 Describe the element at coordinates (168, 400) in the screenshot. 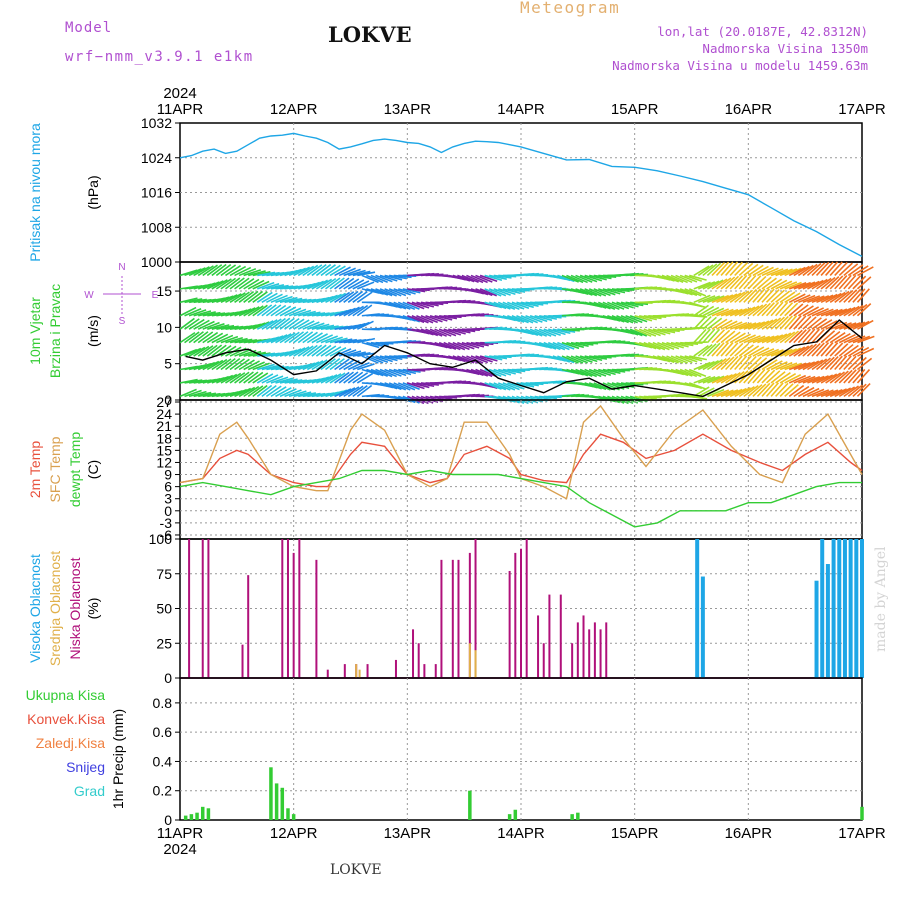

I see `ytick-label-wind: 0` at that location.